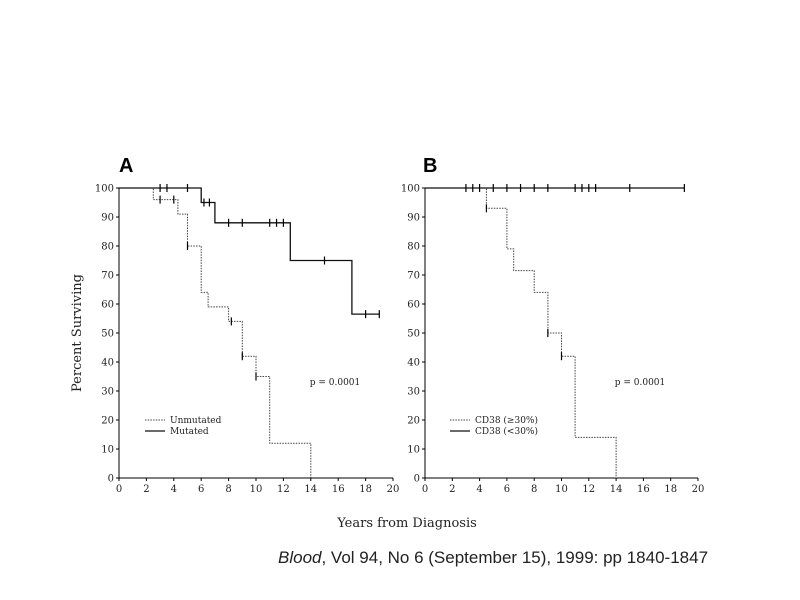 Image resolution: width=800 pixels, height=600 pixels. I want to click on y-axis-label: Percent Surviving, so click(77, 333).